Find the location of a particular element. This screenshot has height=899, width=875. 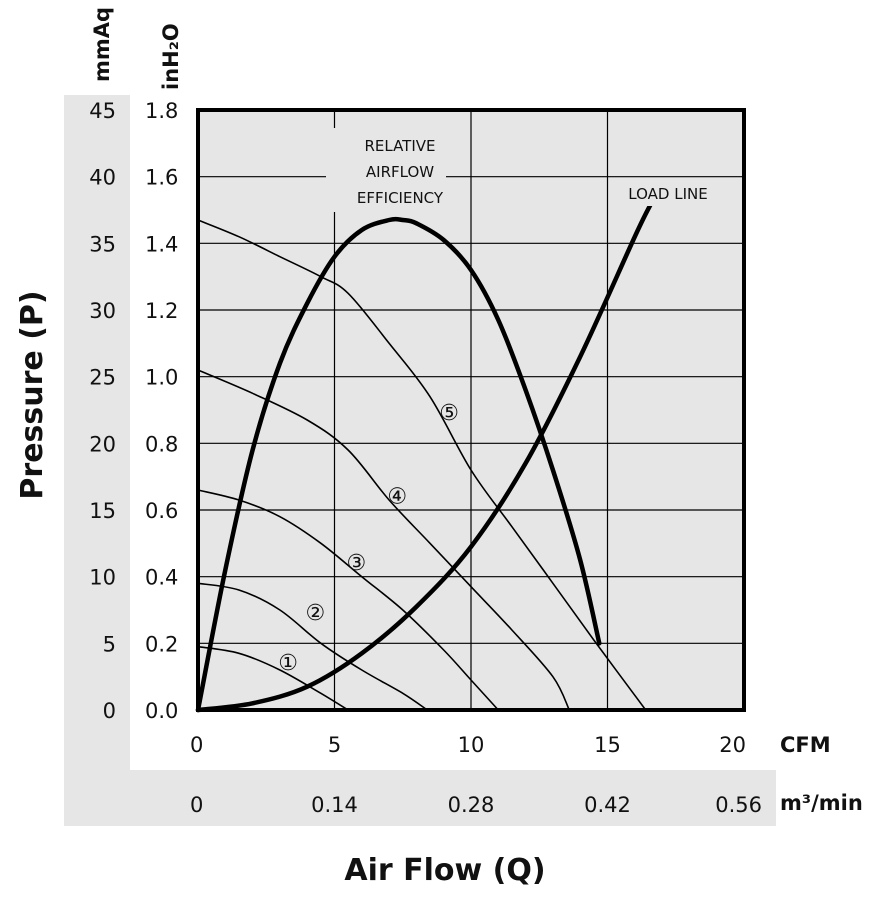

x-tick-cfm: 15 is located at coordinates (607, 745).